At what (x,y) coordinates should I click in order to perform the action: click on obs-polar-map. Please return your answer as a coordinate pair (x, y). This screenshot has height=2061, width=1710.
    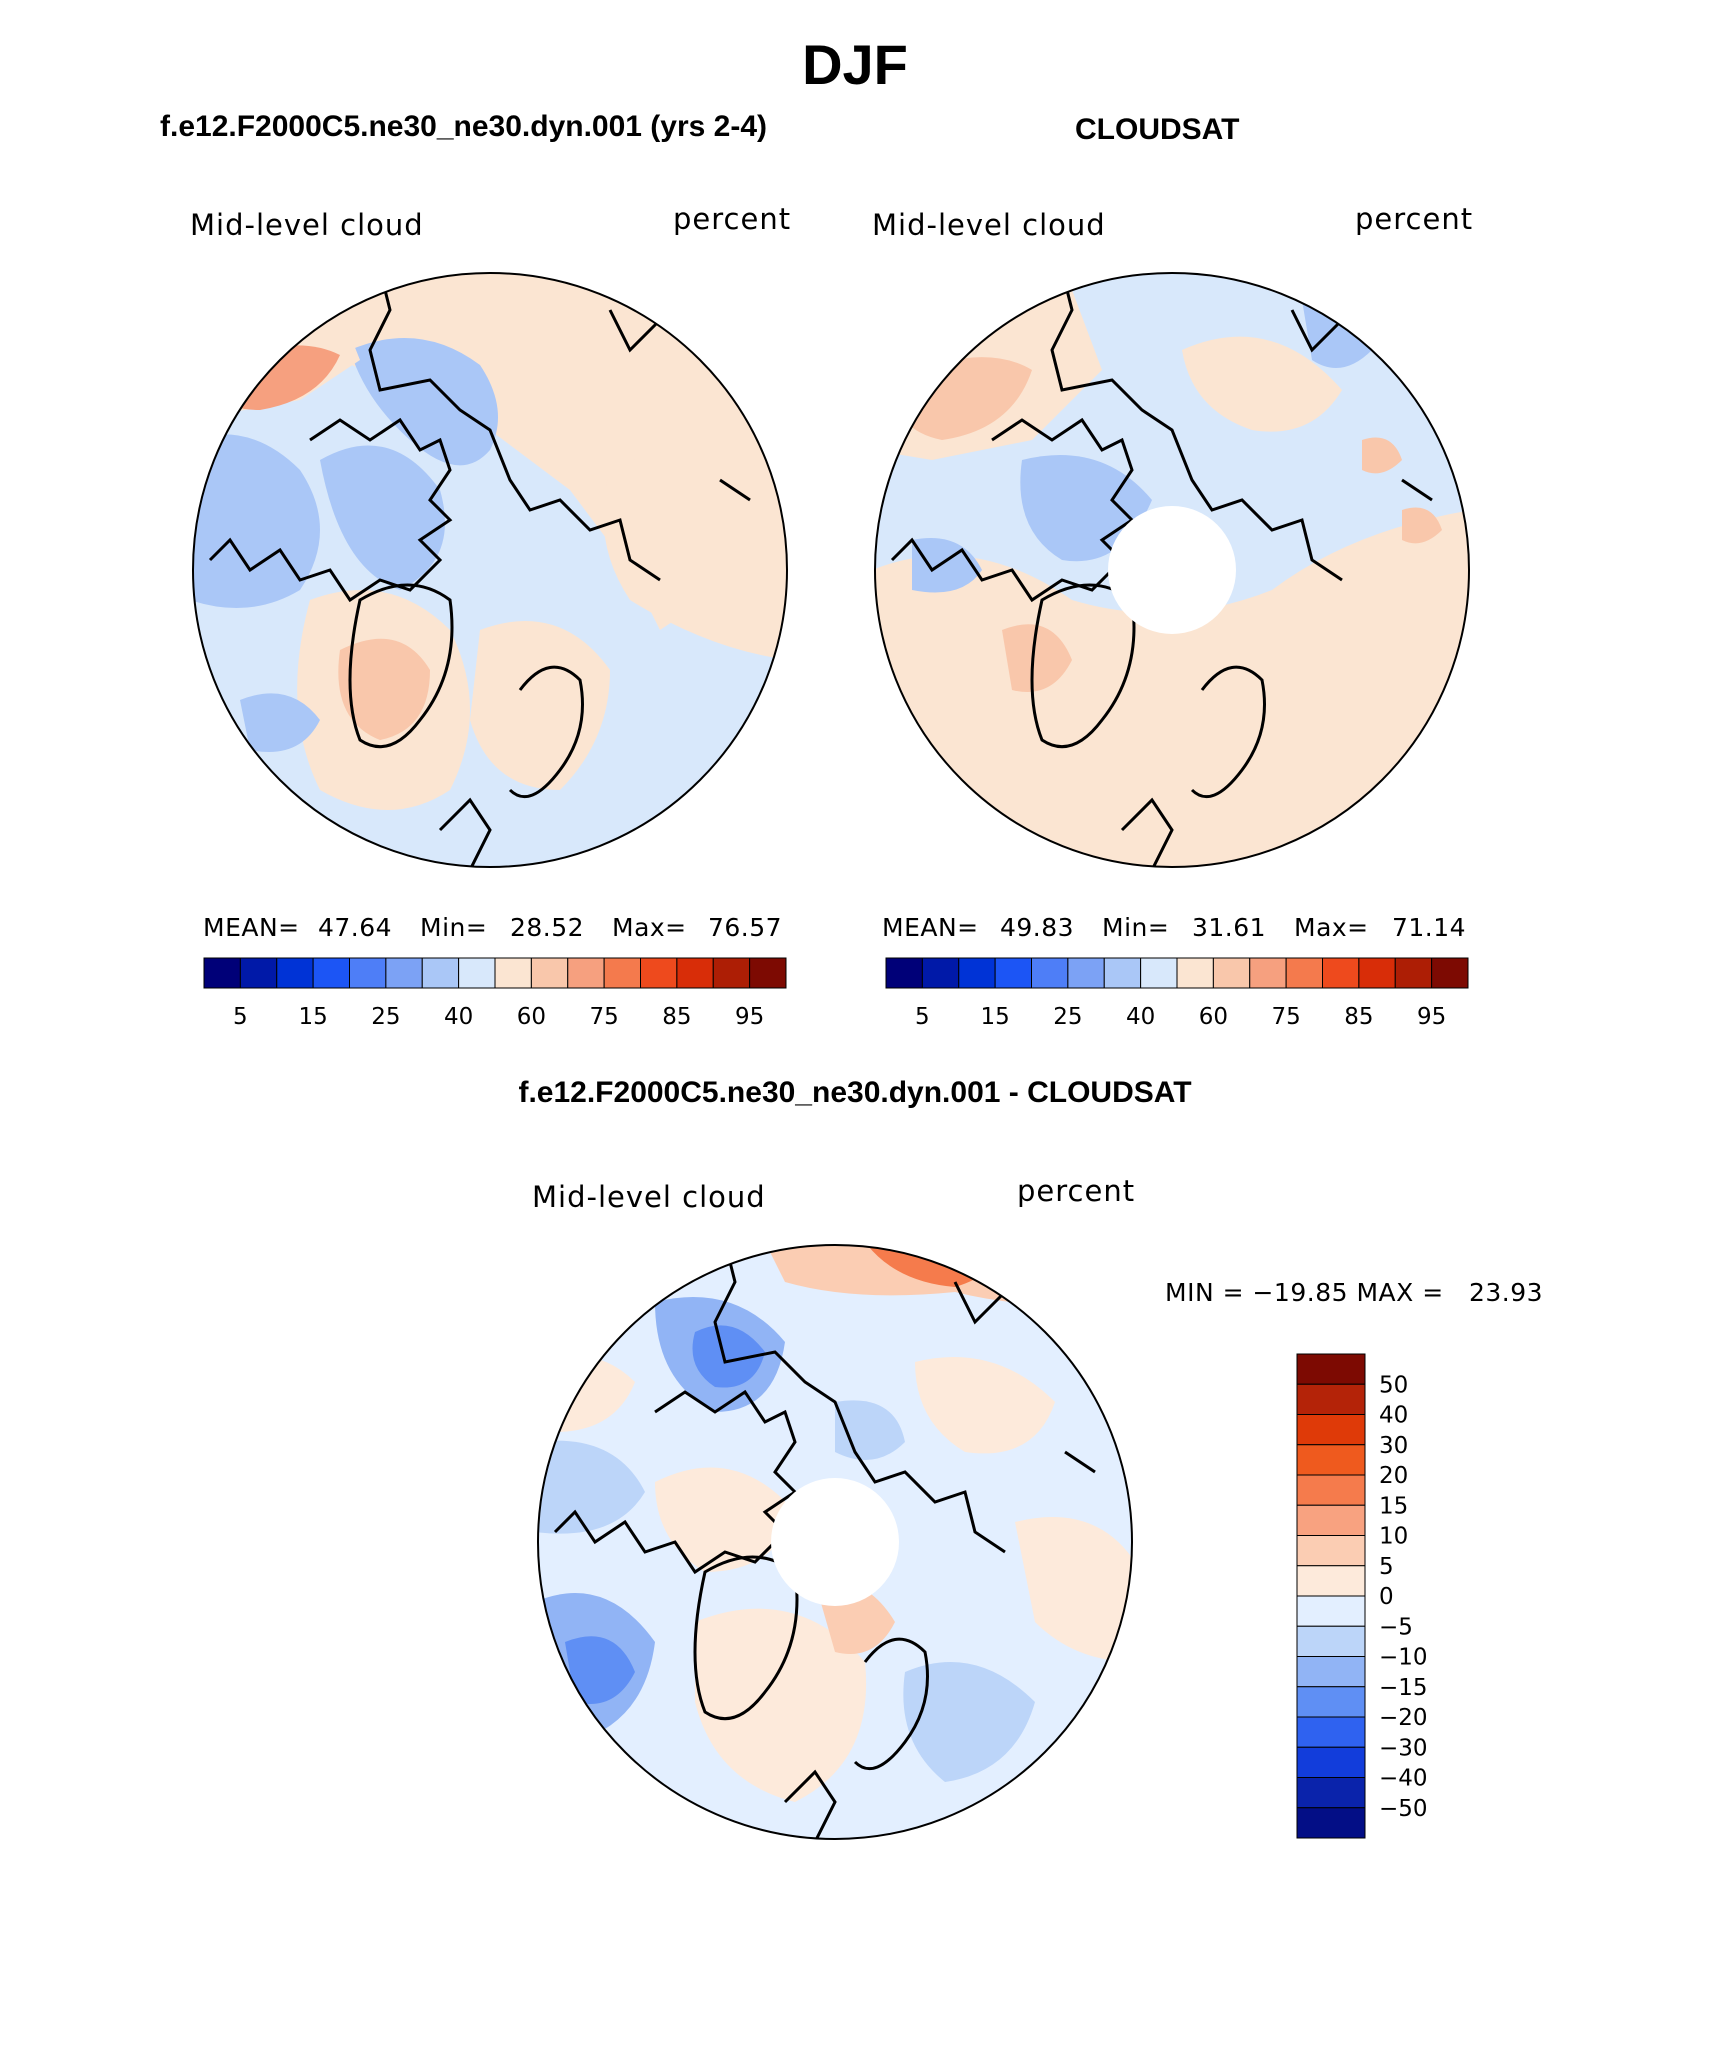
    Looking at the image, I should click on (1172, 570).